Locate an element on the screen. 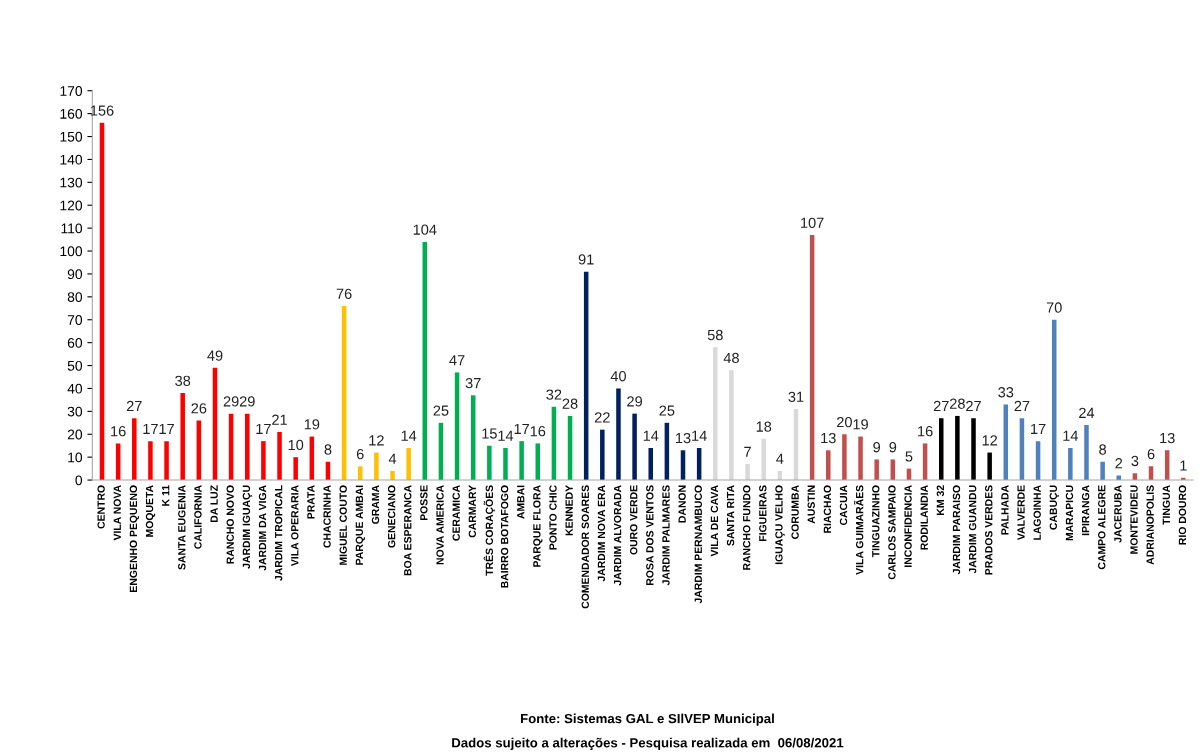 The height and width of the screenshot is (756, 1199). x-tick-label: CACUIA is located at coordinates (843, 505).